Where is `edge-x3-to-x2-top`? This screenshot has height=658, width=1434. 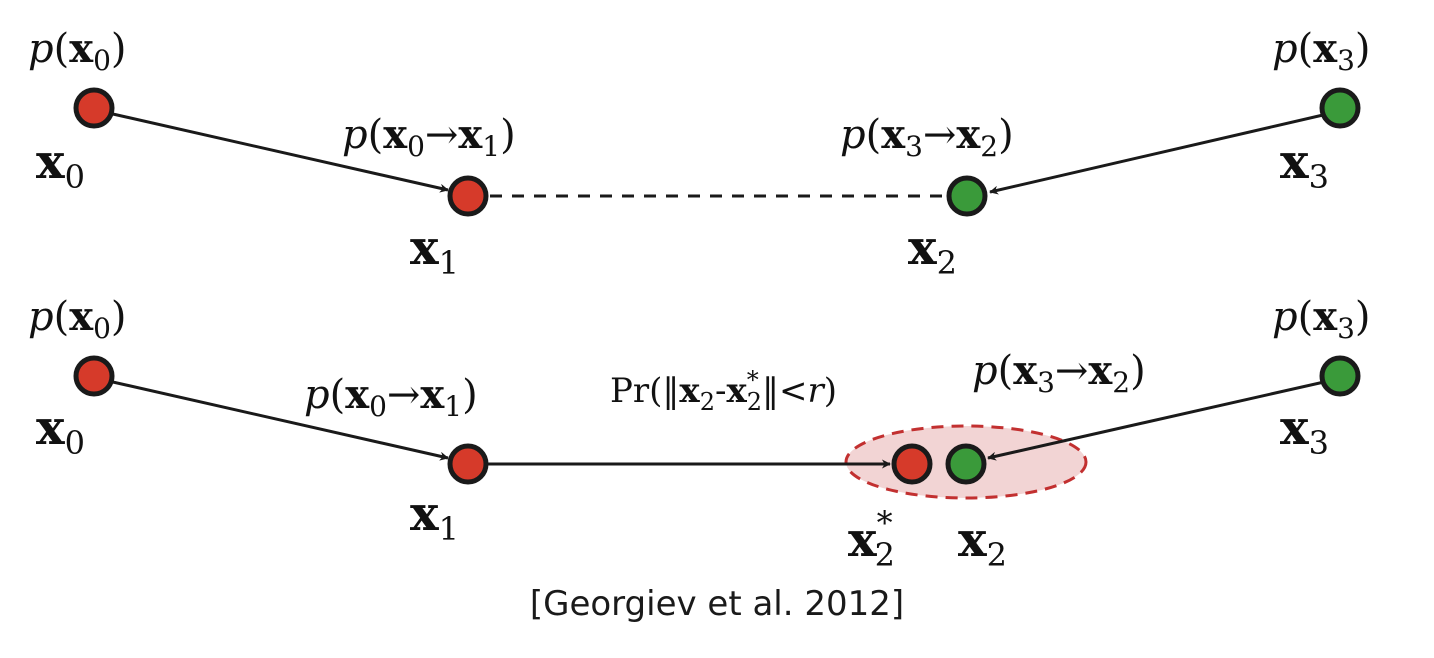 edge-x3-to-x2-top is located at coordinates (1163, 152).